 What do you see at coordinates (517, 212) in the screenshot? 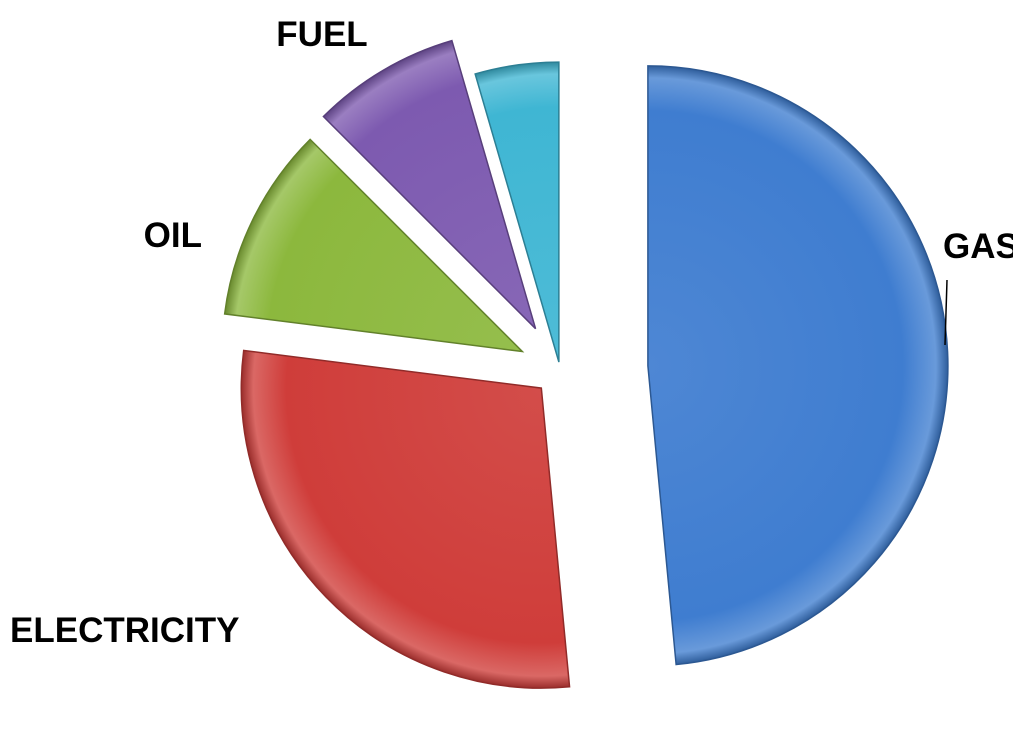
I see `pie-slice-unlabeled` at bounding box center [517, 212].